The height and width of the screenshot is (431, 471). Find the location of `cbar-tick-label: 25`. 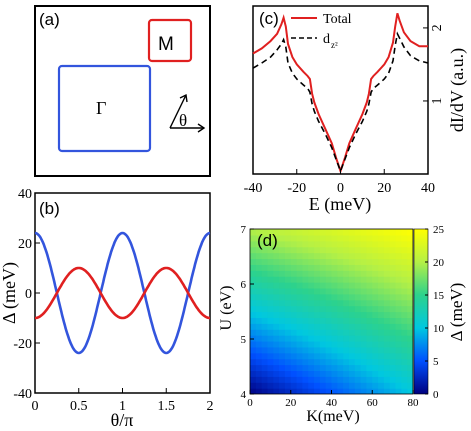

cbar-tick-label: 25 is located at coordinates (439, 230).